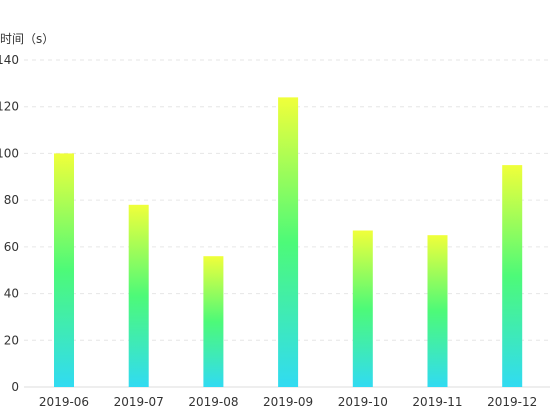  What do you see at coordinates (11, 200) in the screenshot?
I see `y-tick-label: 80` at bounding box center [11, 200].